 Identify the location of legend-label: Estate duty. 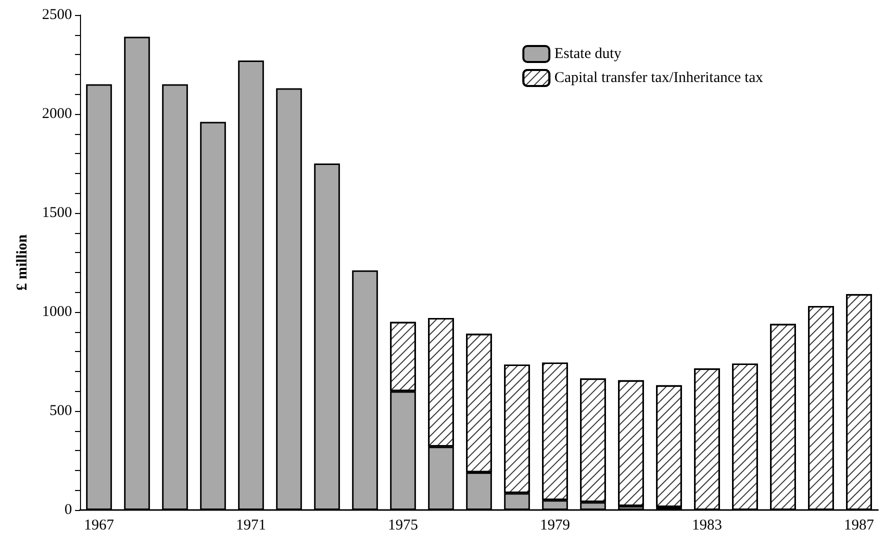
(588, 54).